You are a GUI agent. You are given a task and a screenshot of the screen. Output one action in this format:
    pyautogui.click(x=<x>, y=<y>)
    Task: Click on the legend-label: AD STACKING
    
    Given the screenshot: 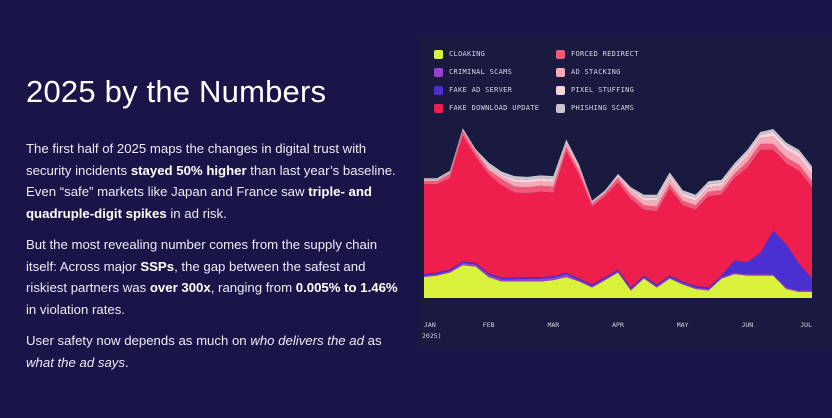 What is the action you would take?
    pyautogui.click(x=596, y=72)
    